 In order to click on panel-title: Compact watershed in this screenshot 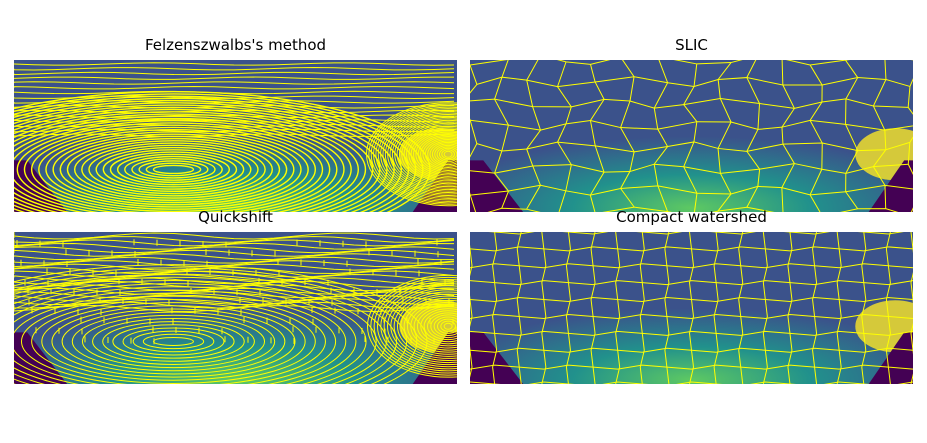, I will do `click(691, 217)`.